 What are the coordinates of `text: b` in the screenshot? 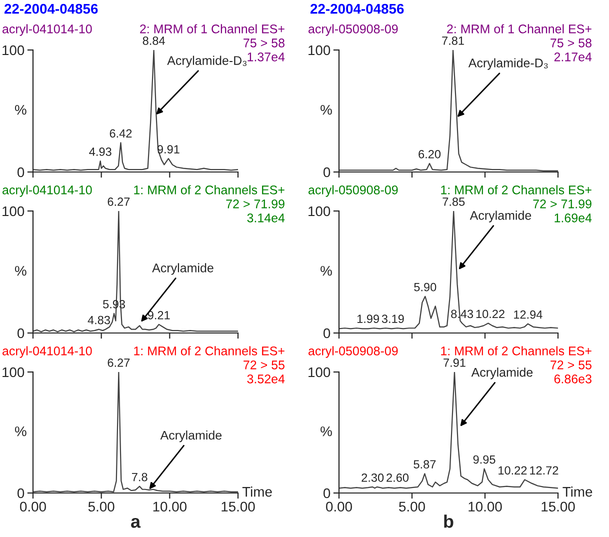 It's located at (449, 521).